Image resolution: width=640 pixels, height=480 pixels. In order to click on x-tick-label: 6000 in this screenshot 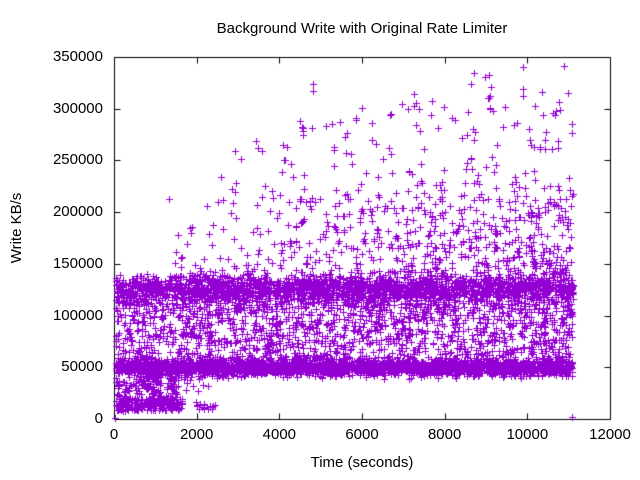, I will do `click(362, 434)`.